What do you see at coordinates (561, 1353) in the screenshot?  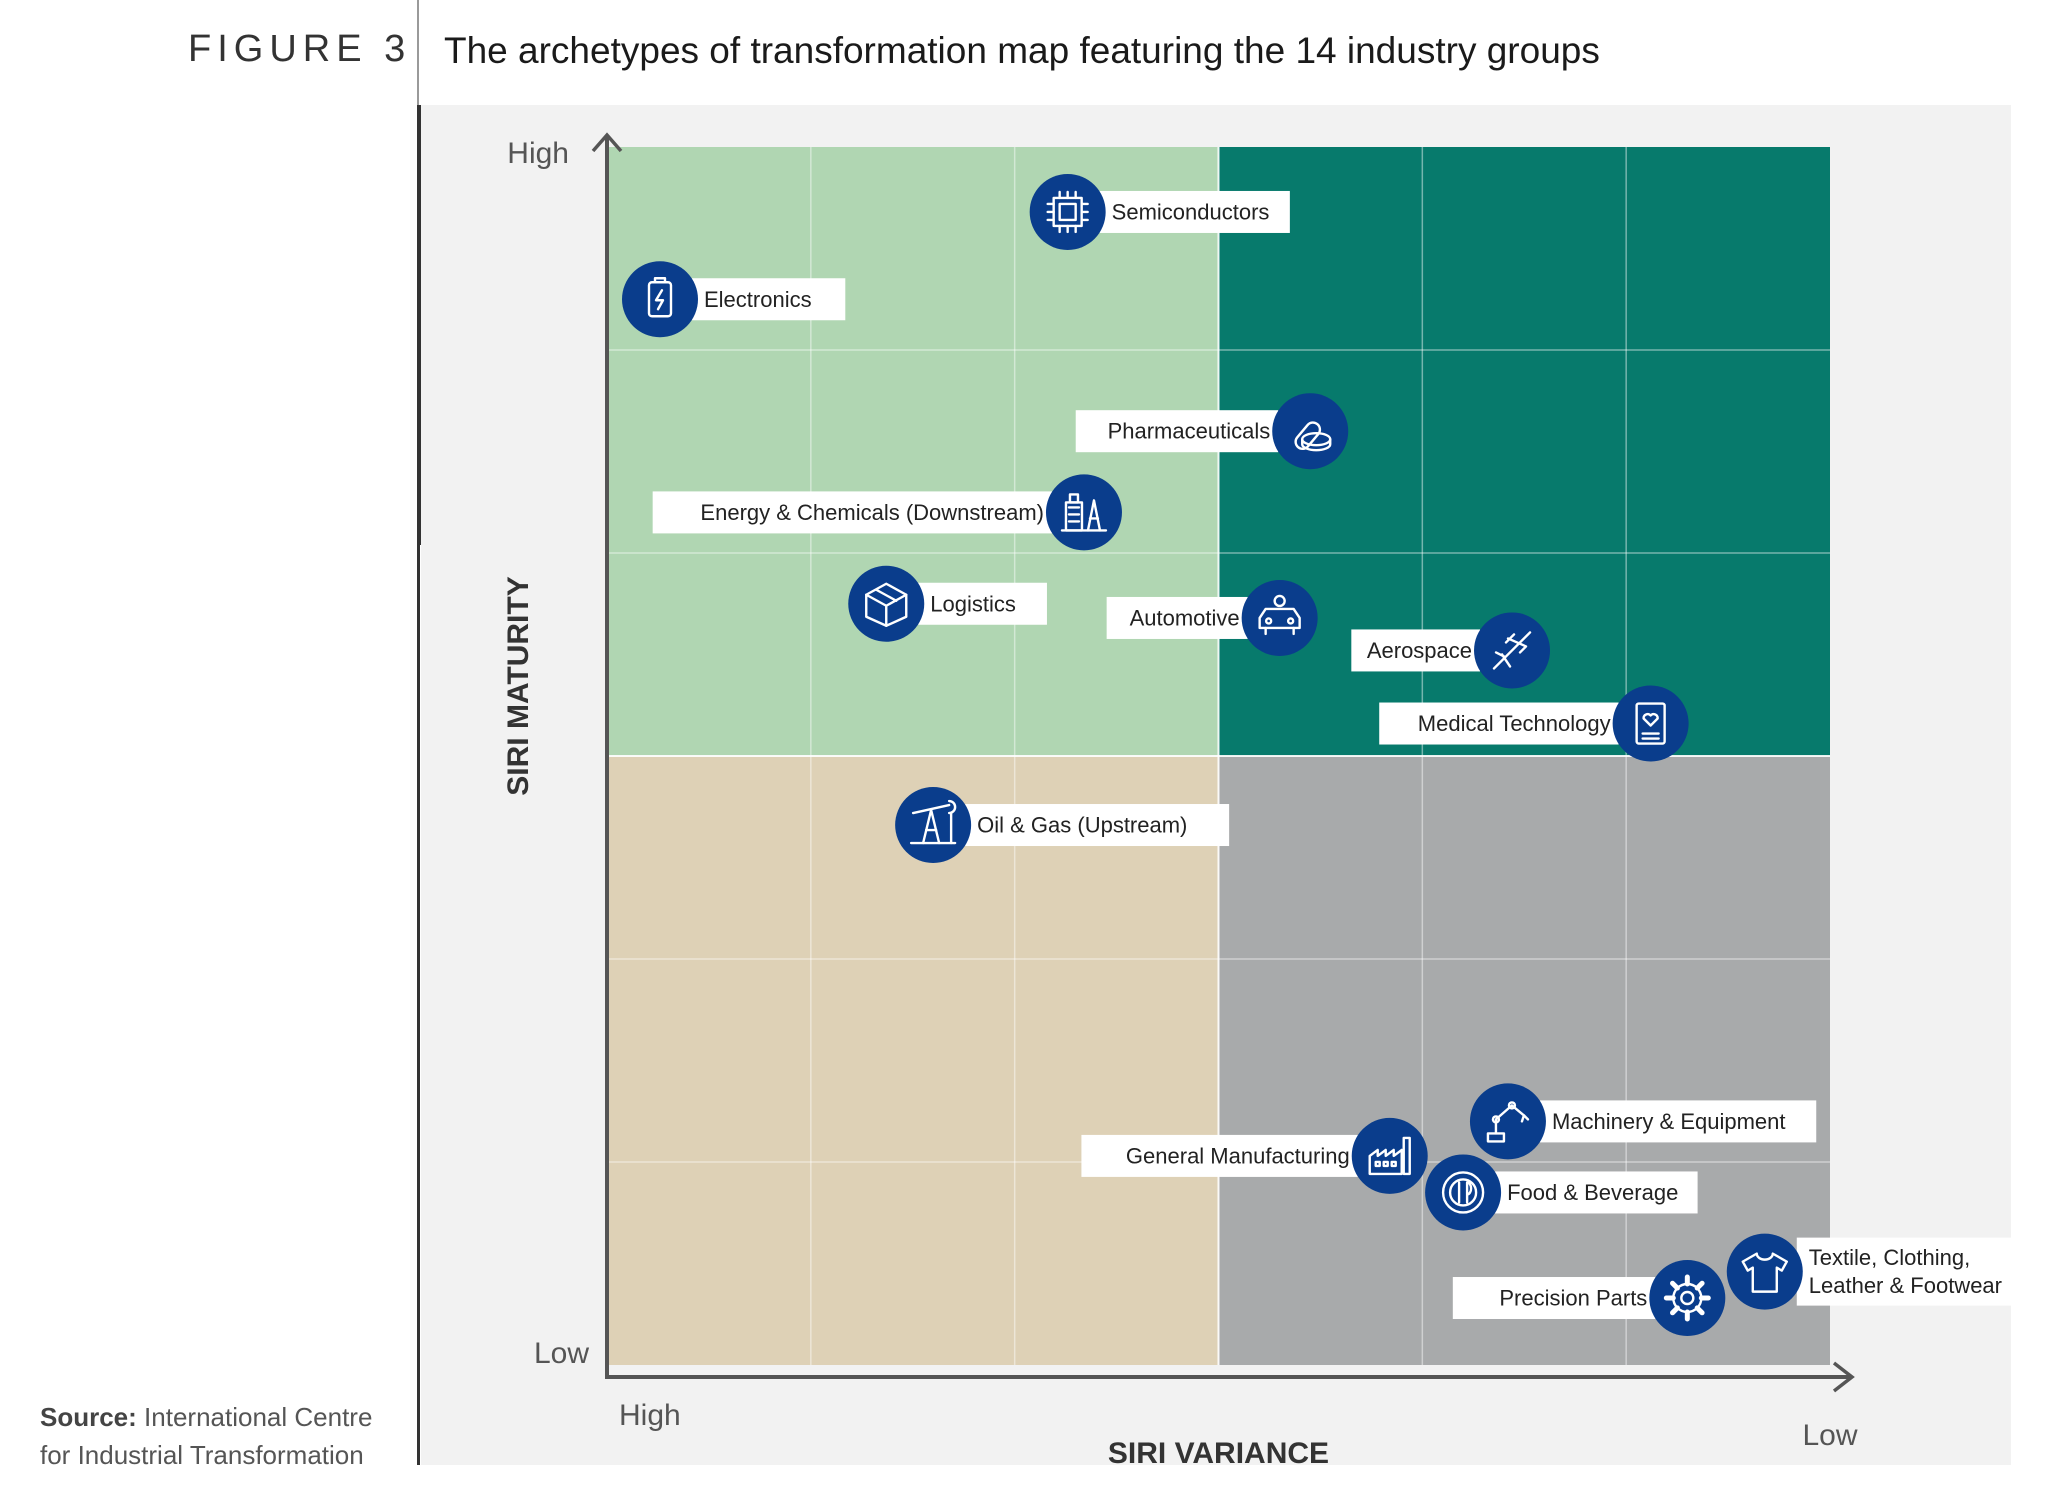 I see `y-axis-low-label: Low` at bounding box center [561, 1353].